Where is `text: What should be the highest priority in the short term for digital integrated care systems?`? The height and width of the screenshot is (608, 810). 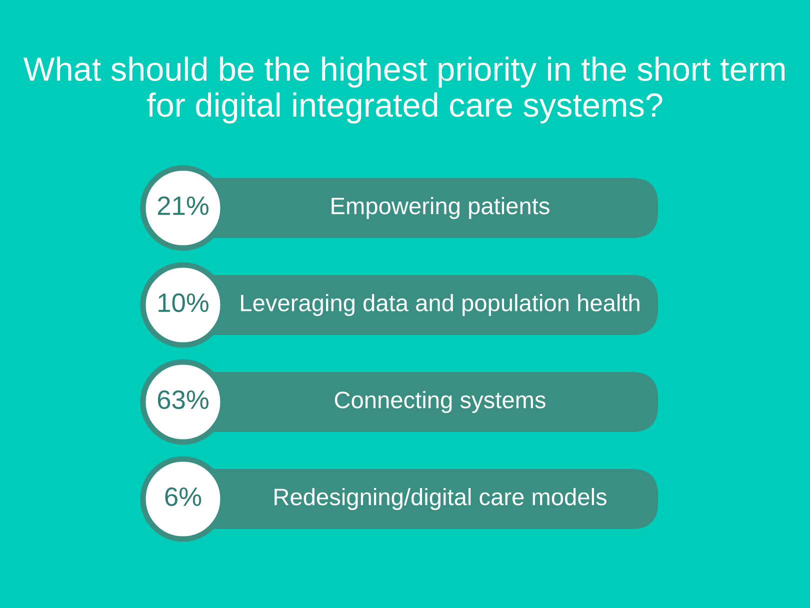
text: What should be the highest priority in the short term for digital integrated care systems? is located at coordinates (404, 90).